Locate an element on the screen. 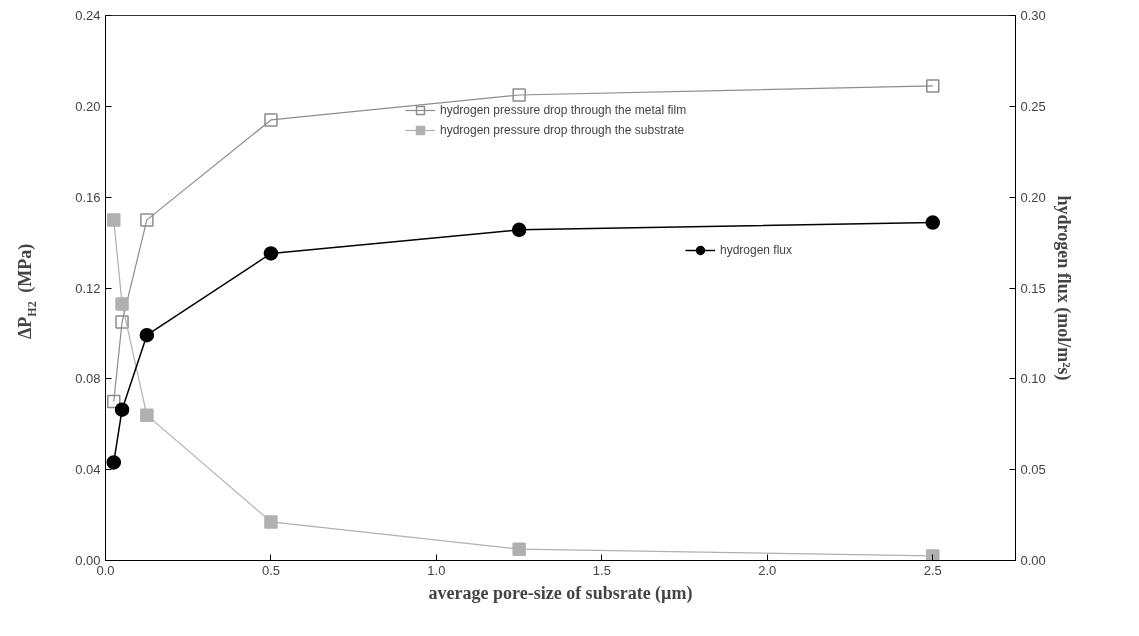 The height and width of the screenshot is (636, 1139). y-tick-label: 0.12 is located at coordinates (88, 288).